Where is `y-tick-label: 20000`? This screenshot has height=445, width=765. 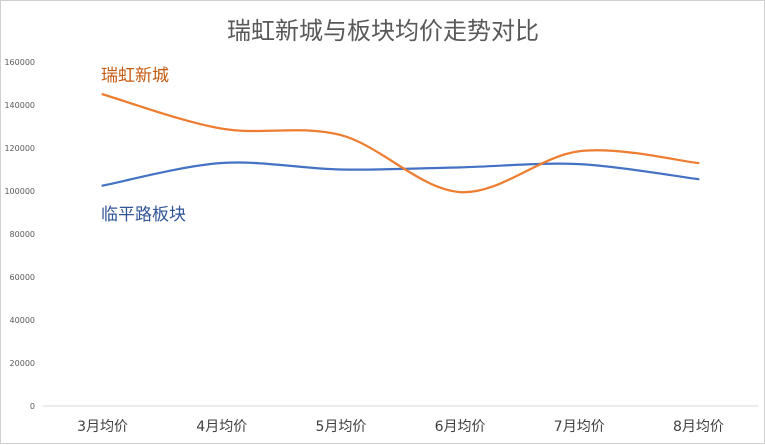
y-tick-label: 20000 is located at coordinates (22, 363).